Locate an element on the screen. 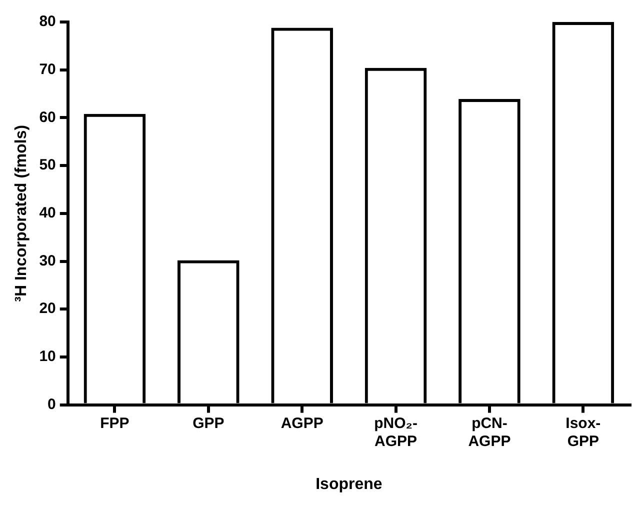 This screenshot has height=506, width=644. x-tick-label: Isox- GPP is located at coordinates (583, 432).